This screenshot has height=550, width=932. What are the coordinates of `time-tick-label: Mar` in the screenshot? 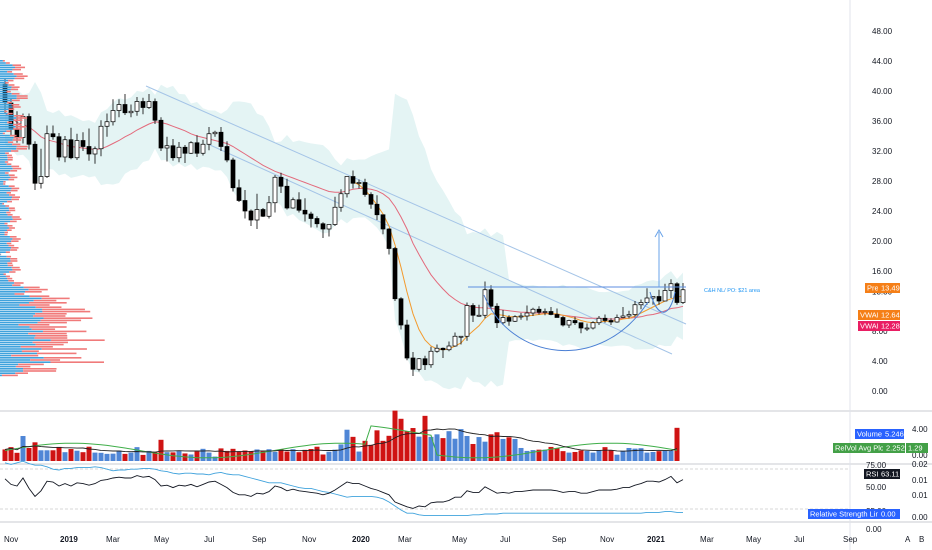 It's located at (405, 539).